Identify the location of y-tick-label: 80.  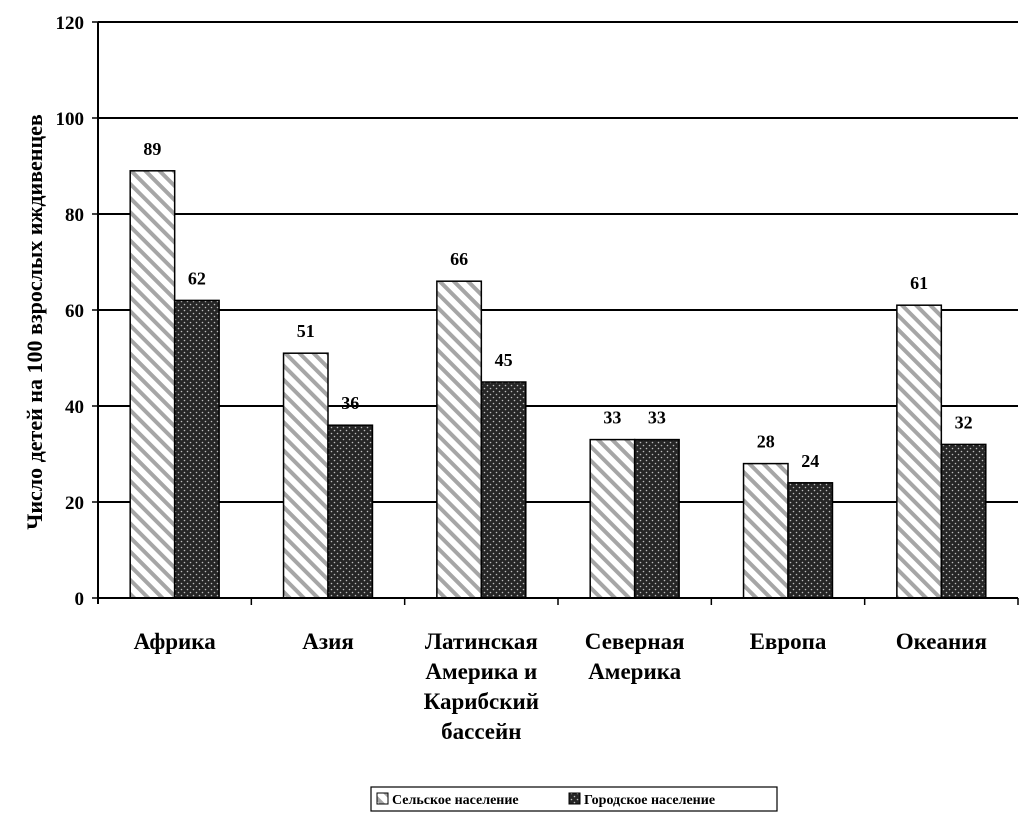
(74, 215).